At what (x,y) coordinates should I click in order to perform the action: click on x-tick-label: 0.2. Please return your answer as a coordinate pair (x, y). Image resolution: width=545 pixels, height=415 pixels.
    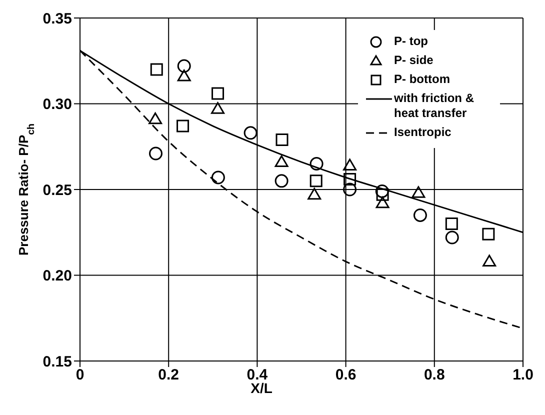
    Looking at the image, I should click on (169, 375).